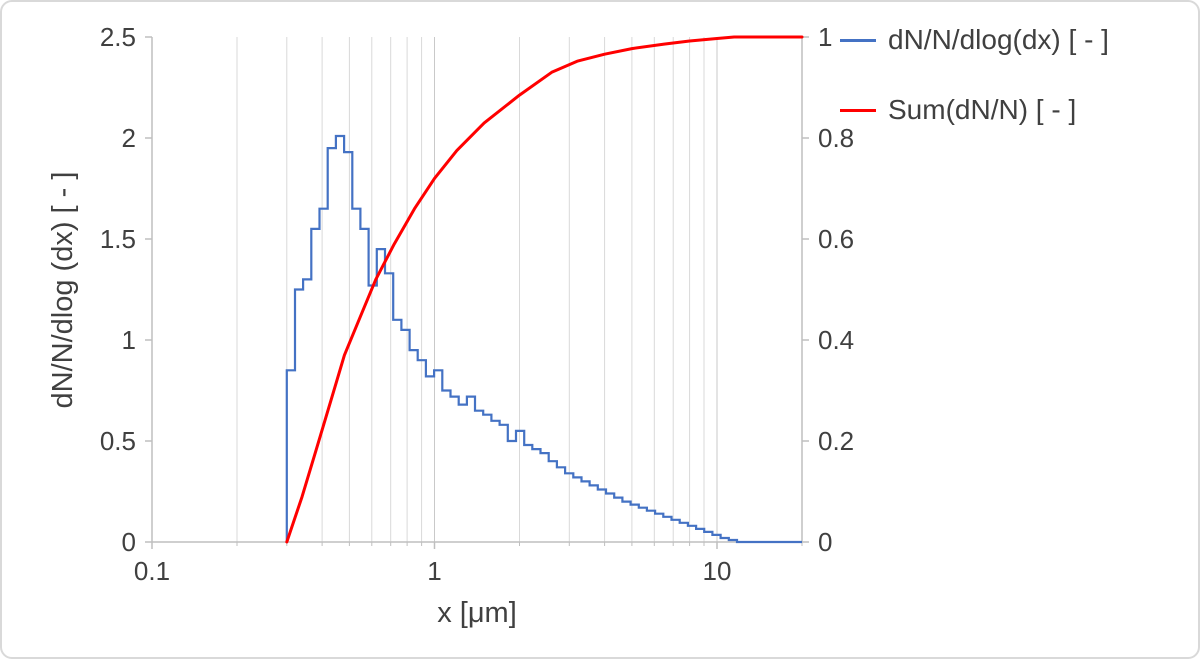 This screenshot has width=1200, height=659. I want to click on right-axis-tick-label: 0.4, so click(836, 340).